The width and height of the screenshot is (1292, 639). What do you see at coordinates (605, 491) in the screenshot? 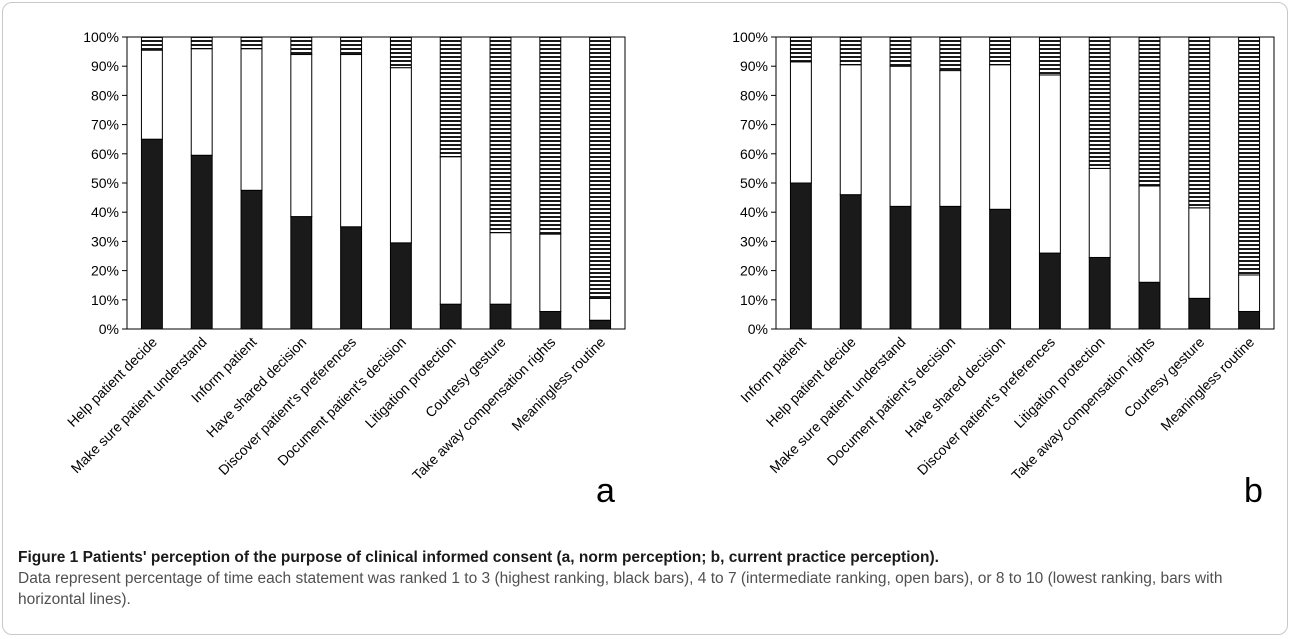
I see `panel-a-panel-label: a` at bounding box center [605, 491].